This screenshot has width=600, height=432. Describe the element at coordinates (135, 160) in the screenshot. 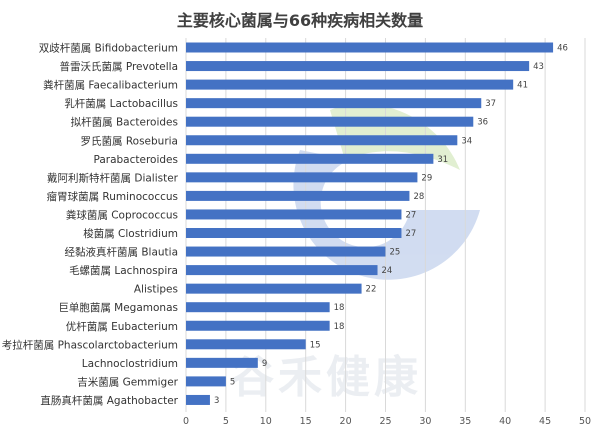

I see `category-label: Parabacteroides` at that location.